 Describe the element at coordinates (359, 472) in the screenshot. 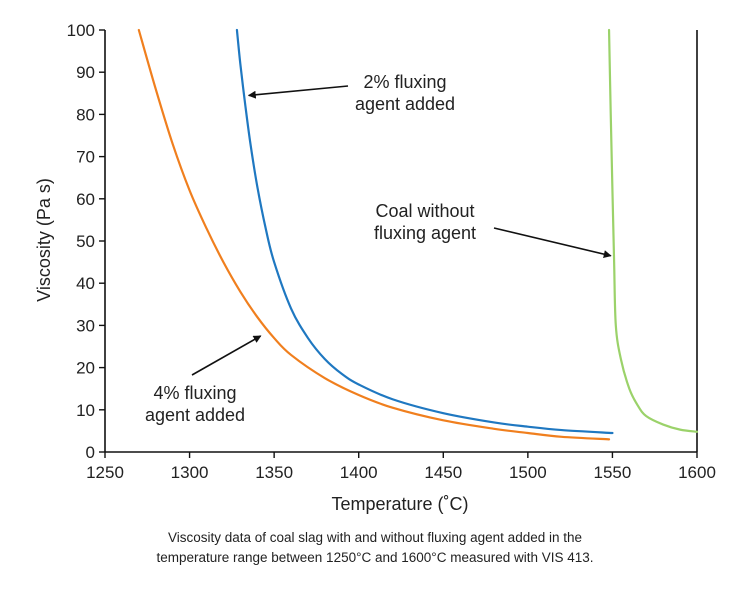

I see `x-tick-label: 1400` at that location.